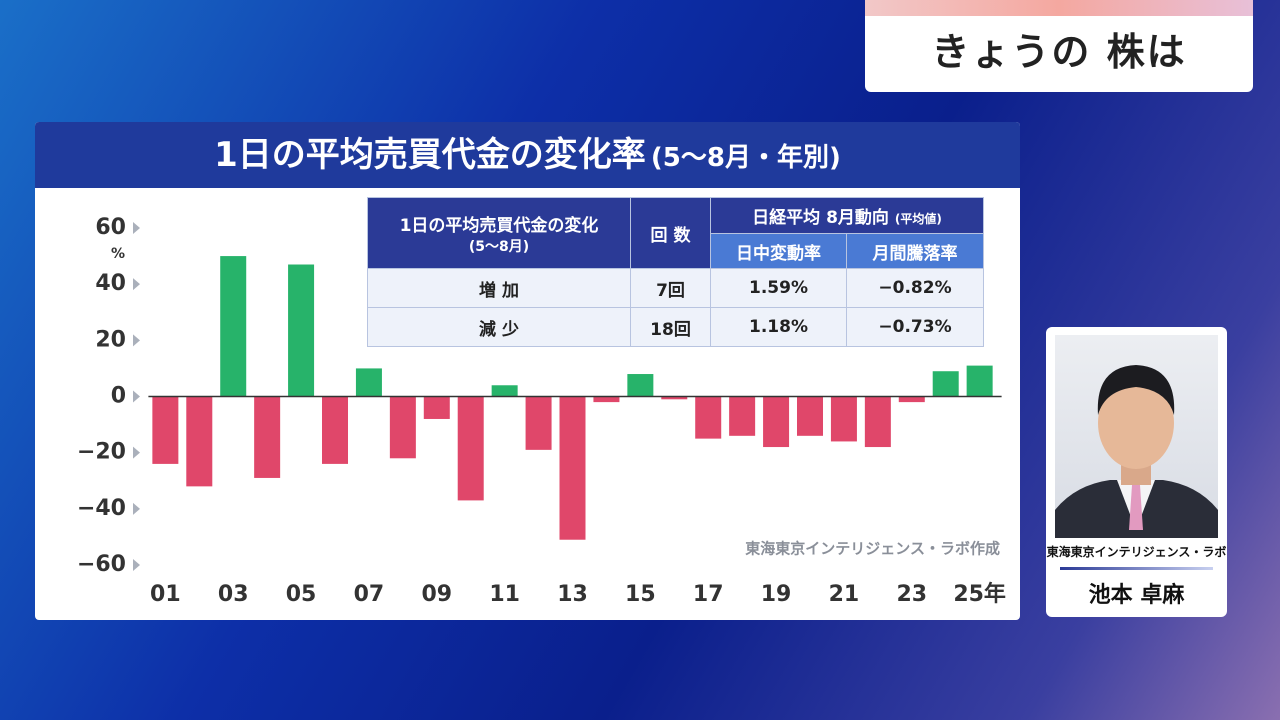 The height and width of the screenshot is (720, 1280). Describe the element at coordinates (670, 327) in the screenshot. I see `table-cell: 18回` at that location.